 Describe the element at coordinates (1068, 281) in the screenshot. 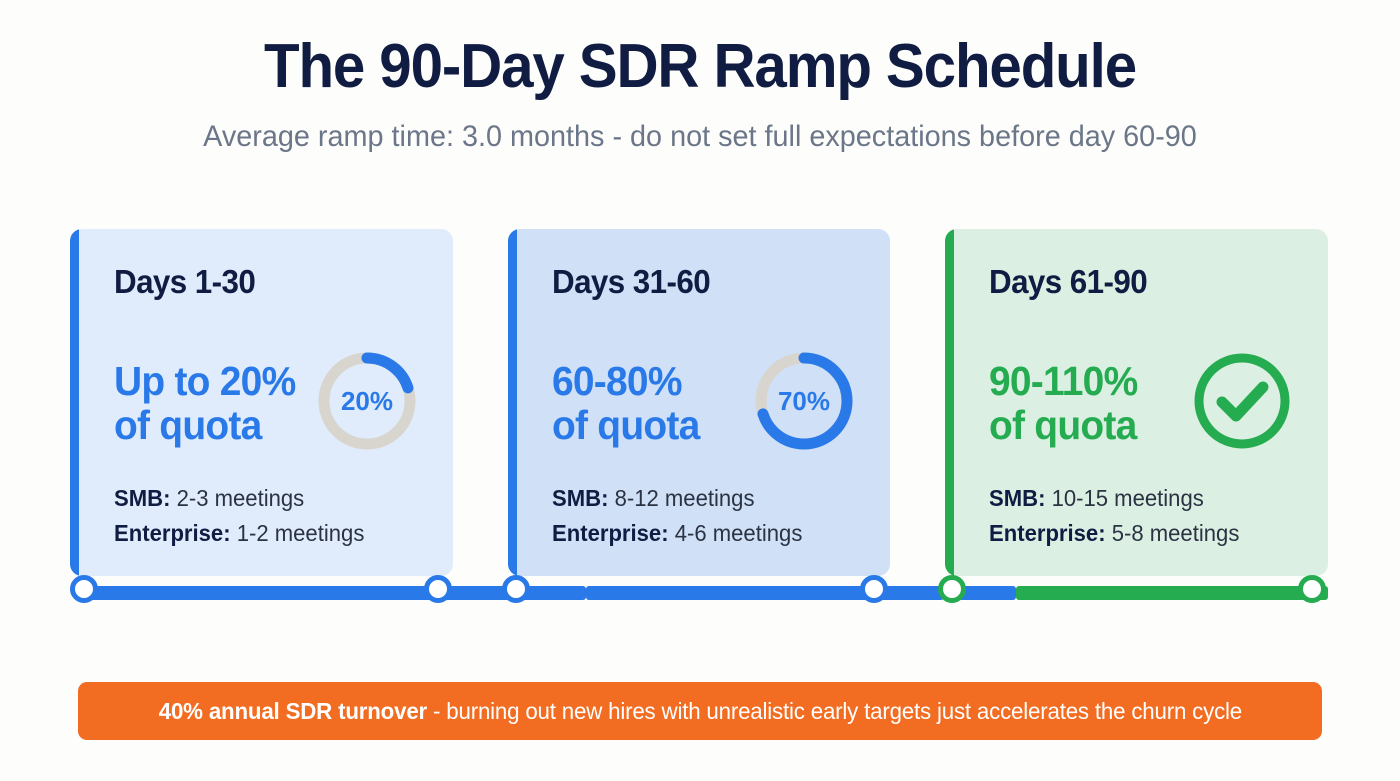

I see `card-heading: Days 61-90` at that location.